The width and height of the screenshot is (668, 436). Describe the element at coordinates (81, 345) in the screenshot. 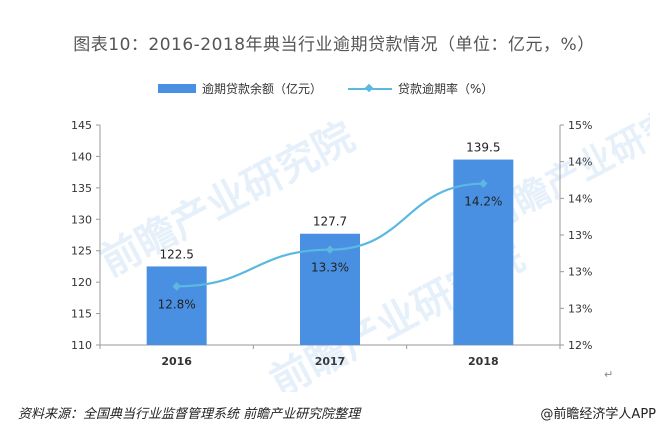

I see `y-left-tick-label: 110` at that location.